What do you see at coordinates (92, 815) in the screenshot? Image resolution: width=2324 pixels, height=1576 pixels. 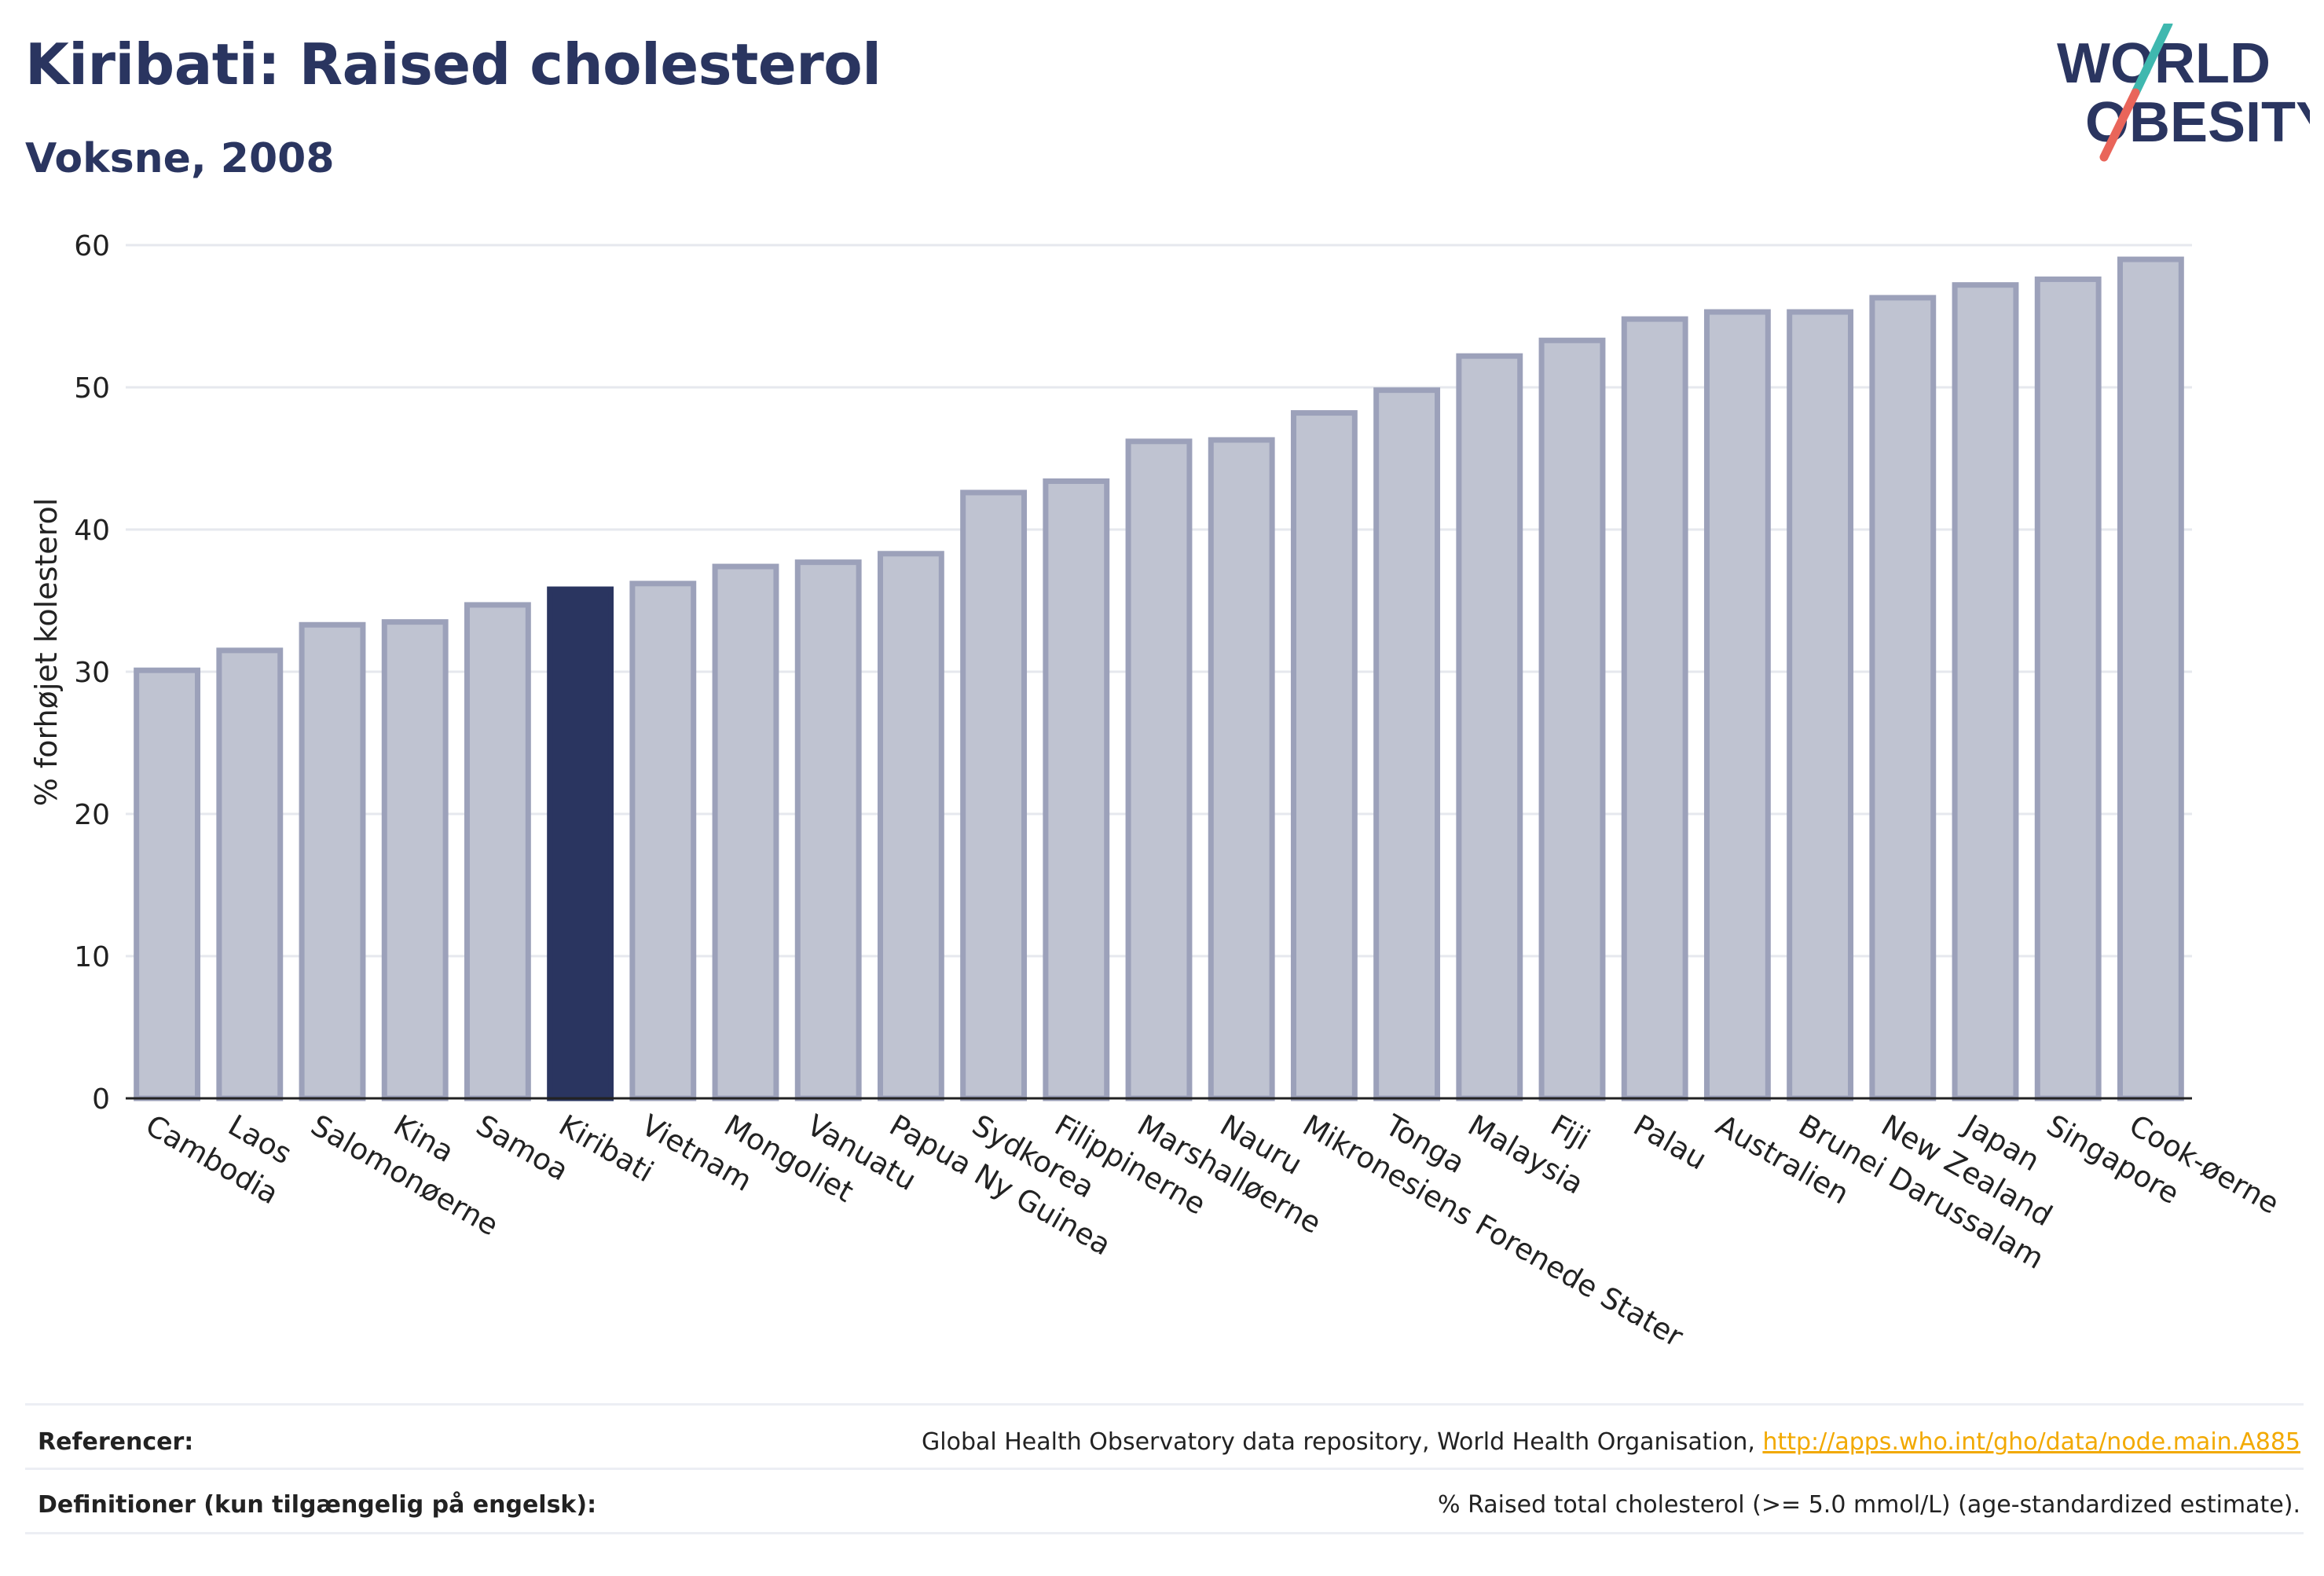 I see `y-tick-label: 20` at bounding box center [92, 815].